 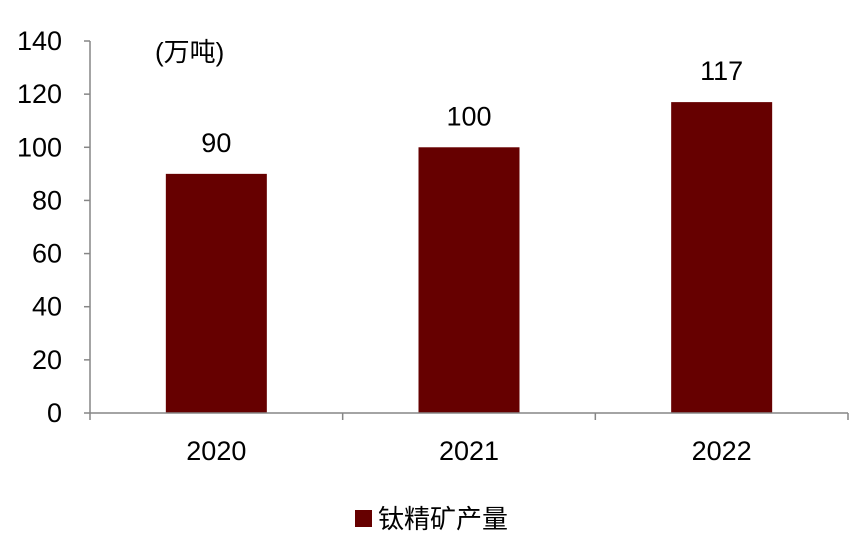 What do you see at coordinates (189, 52) in the screenshot?
I see `unit-label: (万吨)` at bounding box center [189, 52].